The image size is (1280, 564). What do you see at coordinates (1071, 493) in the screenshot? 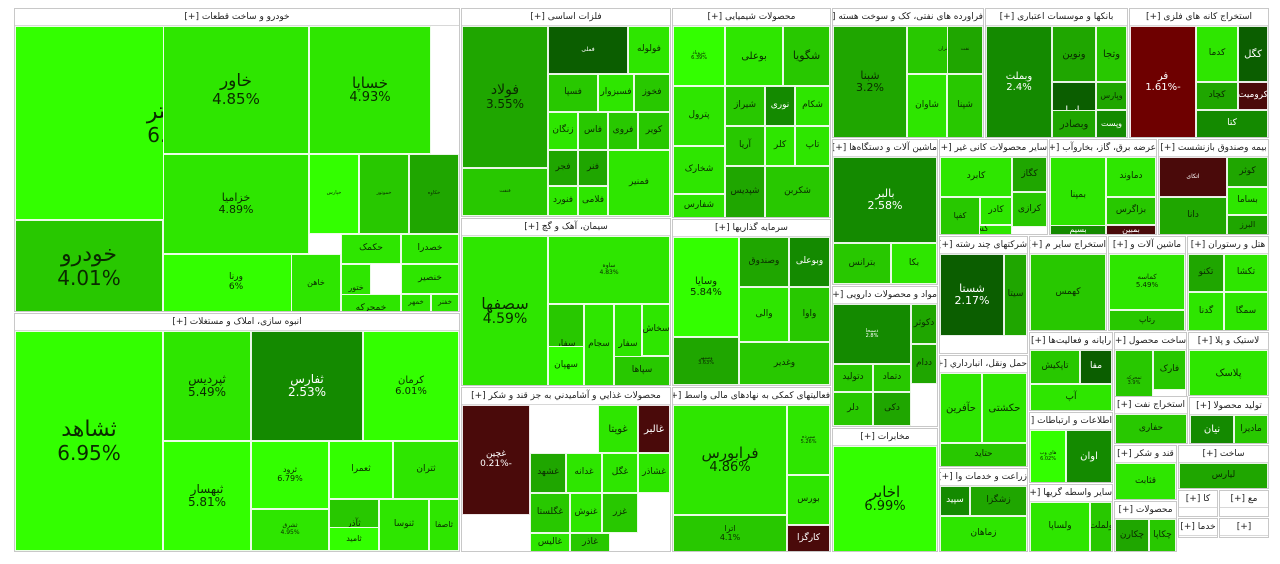
I see `sector-header: سایر واسطه گریها [+]` at bounding box center [1071, 493].